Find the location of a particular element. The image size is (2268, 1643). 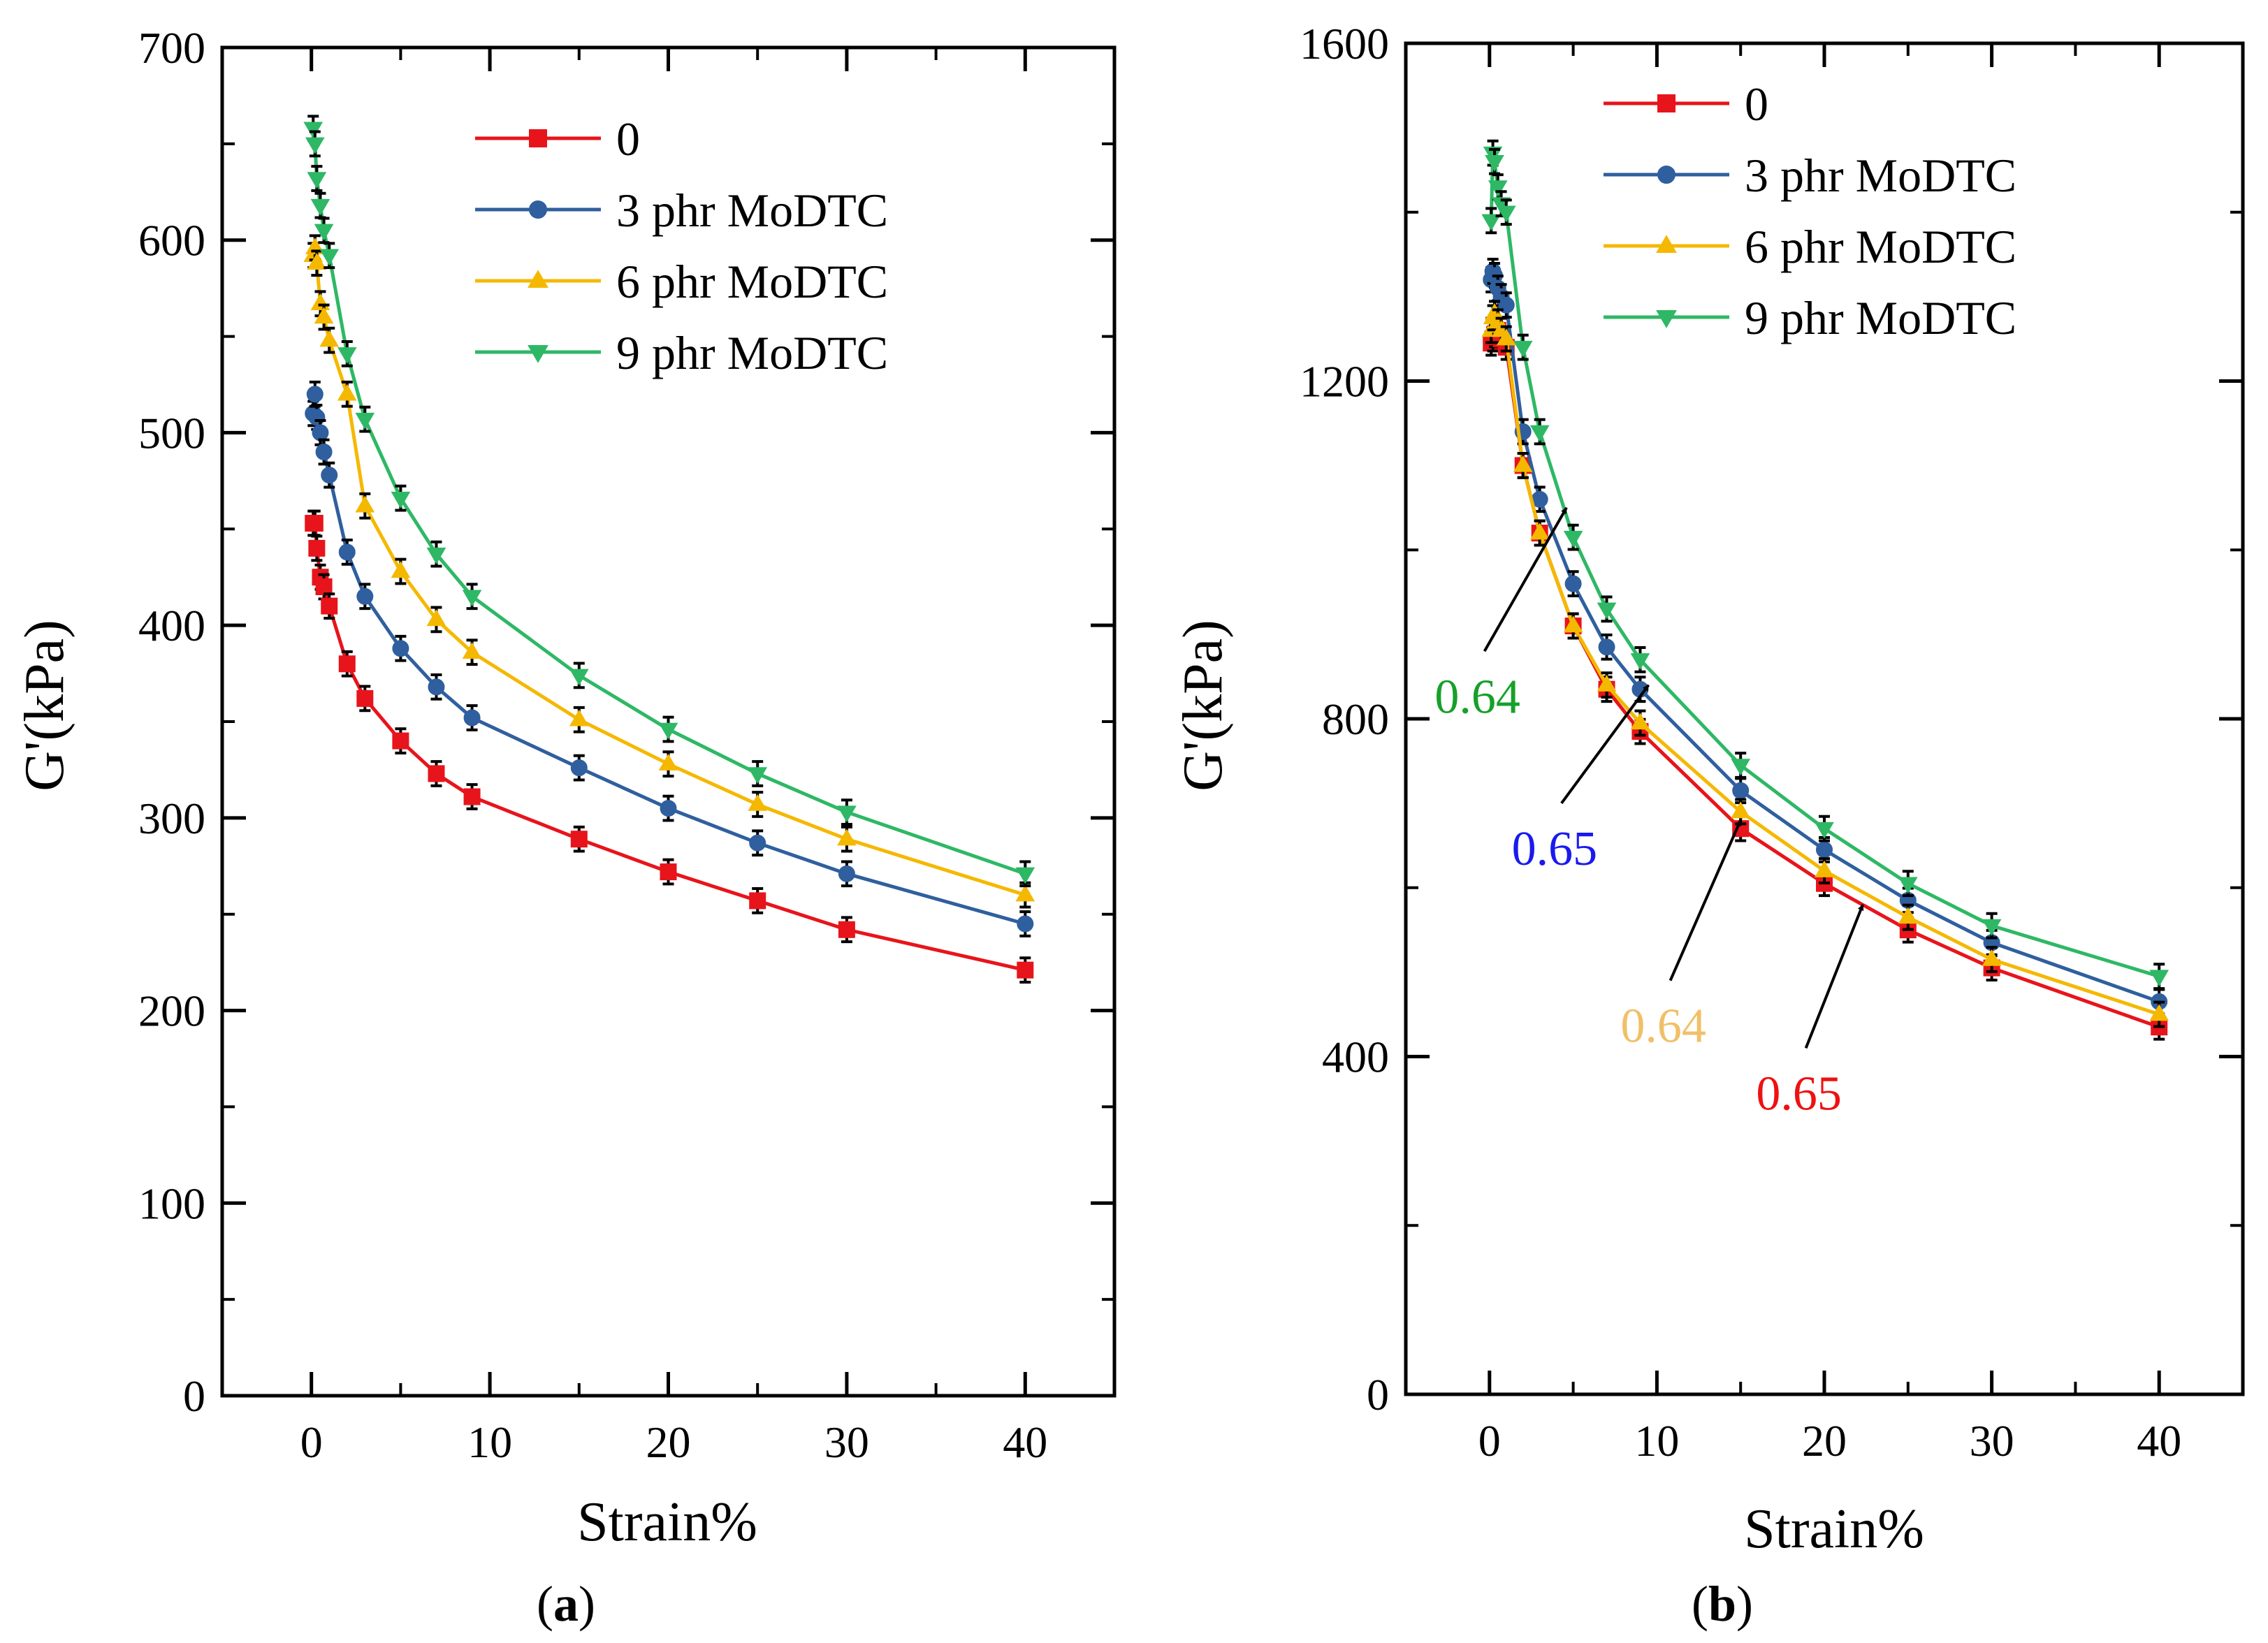

panel-label: (b) is located at coordinates (1722, 1604).